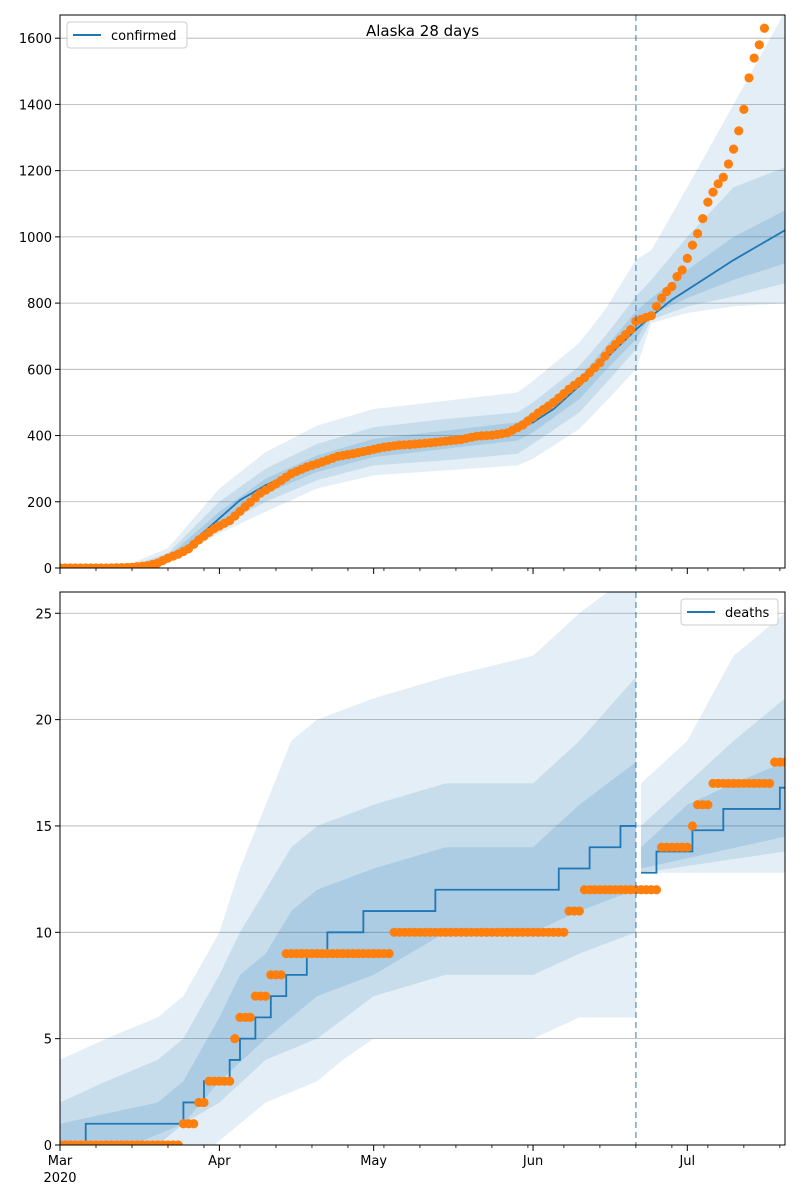 The height and width of the screenshot is (1204, 800). Describe the element at coordinates (35, 105) in the screenshot. I see `y-tick-label: 1400` at that location.